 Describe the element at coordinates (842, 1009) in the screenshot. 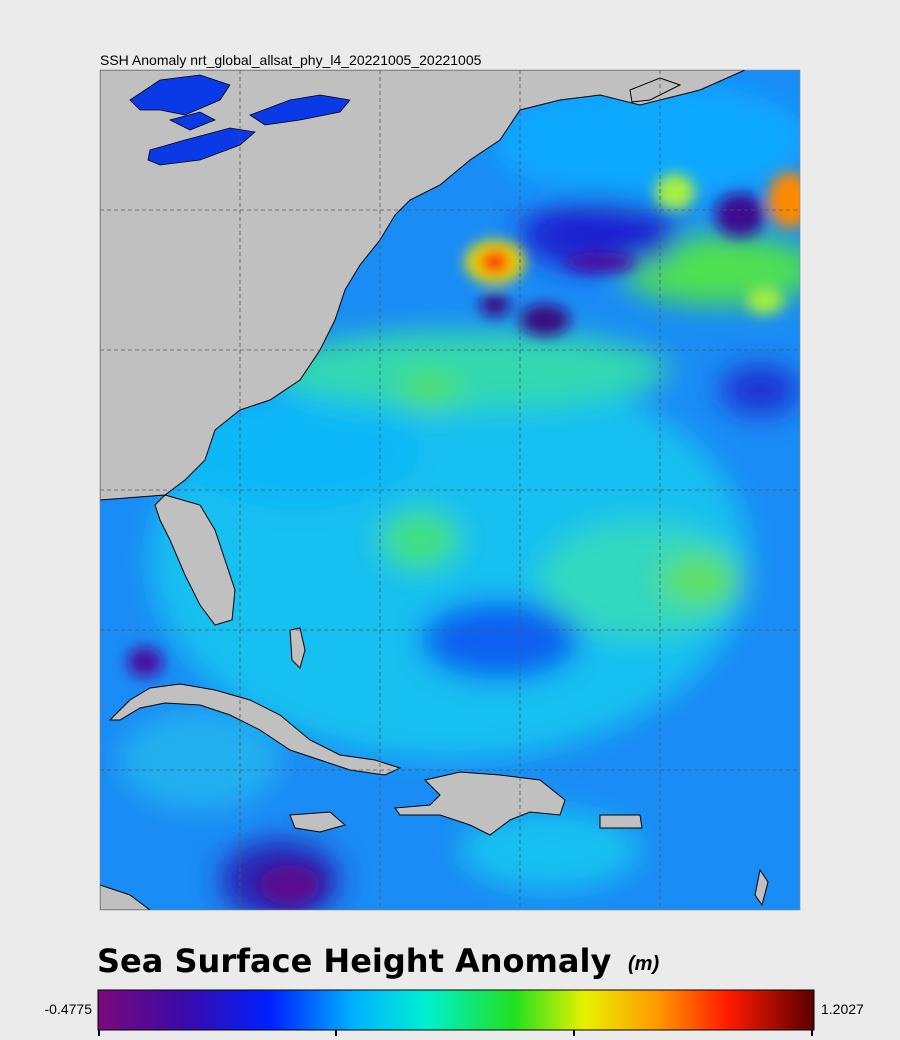

I see `colorbar-max: 1.2027` at that location.